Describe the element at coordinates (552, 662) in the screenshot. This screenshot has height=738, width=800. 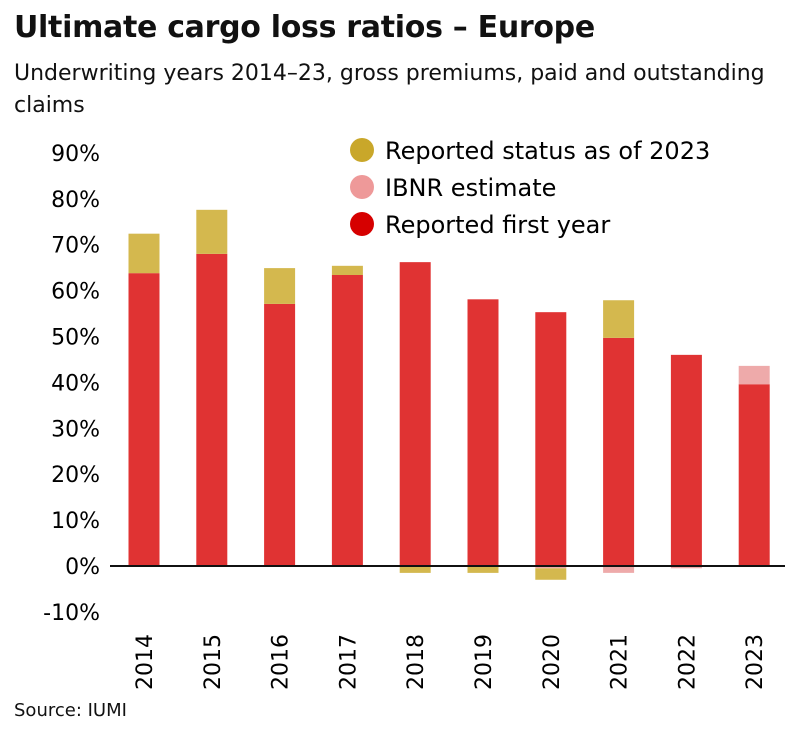
I see `x-tick-label: 2020` at that location.